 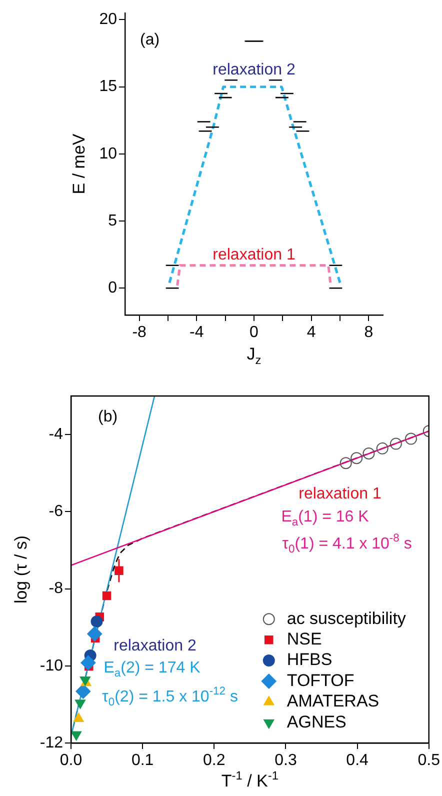 I want to click on legend-label: AGNES, so click(x=316, y=722).